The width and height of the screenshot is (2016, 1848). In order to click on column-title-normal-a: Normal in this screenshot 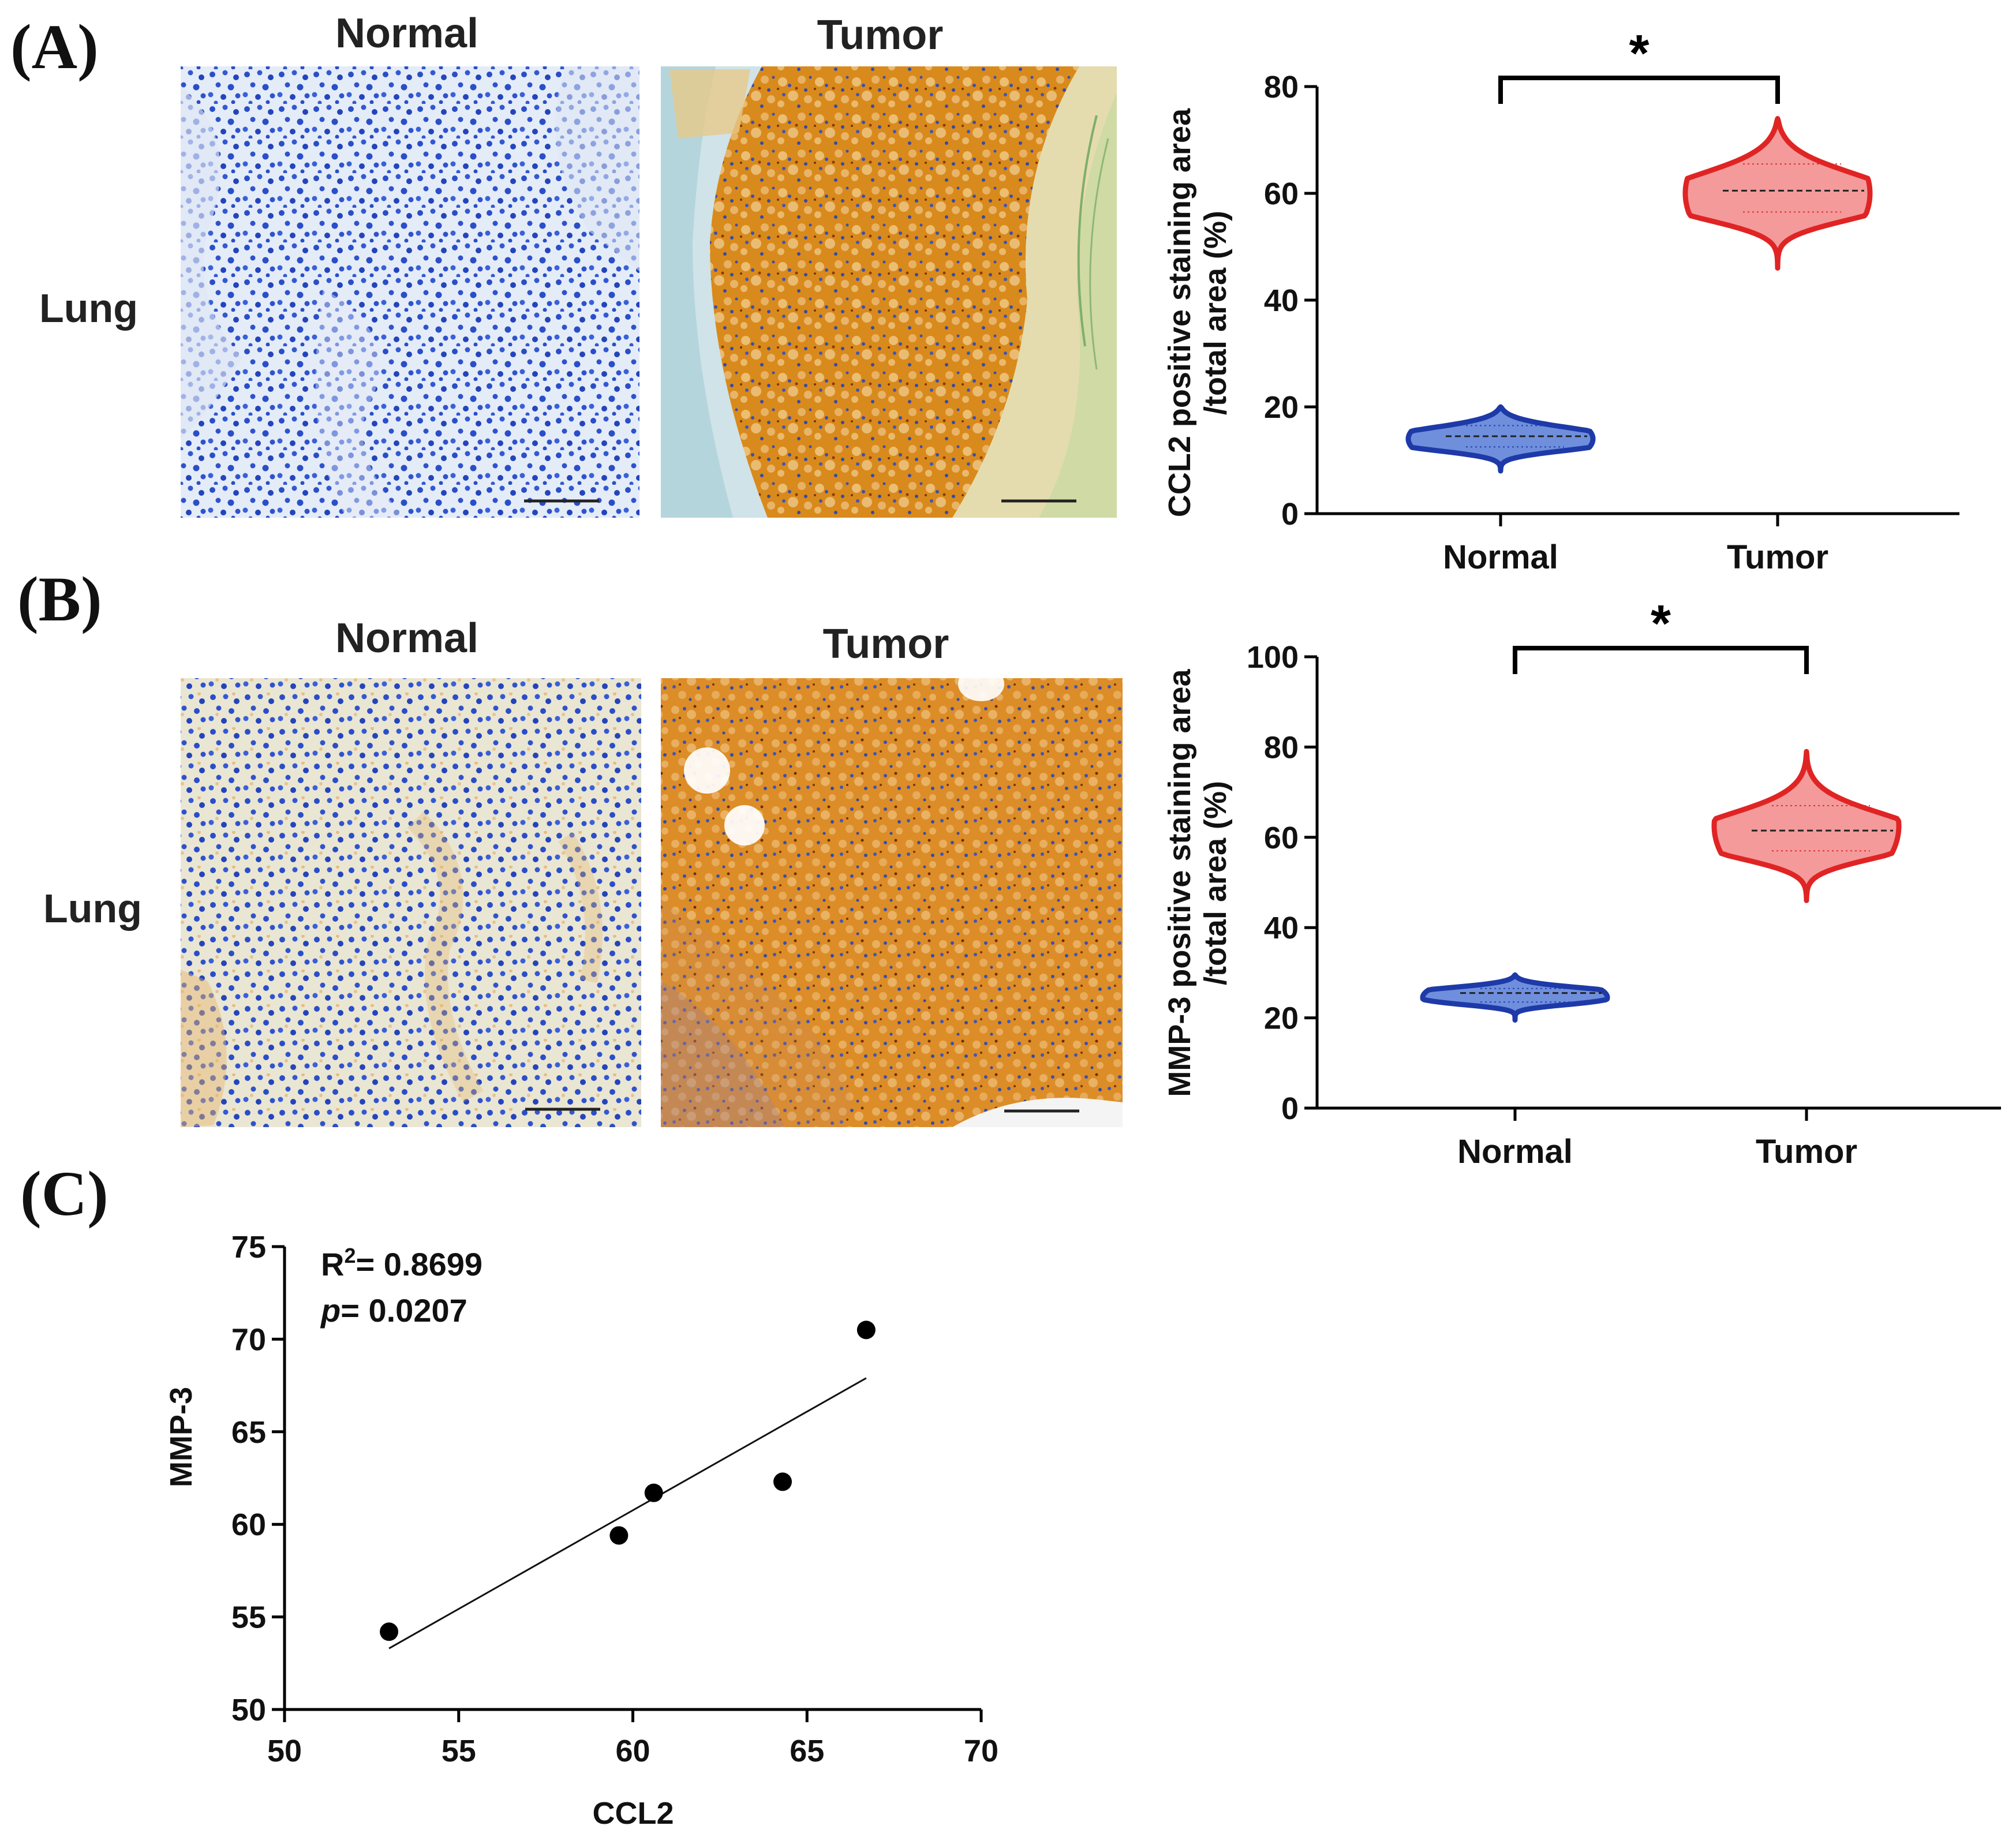, I will do `click(406, 33)`.